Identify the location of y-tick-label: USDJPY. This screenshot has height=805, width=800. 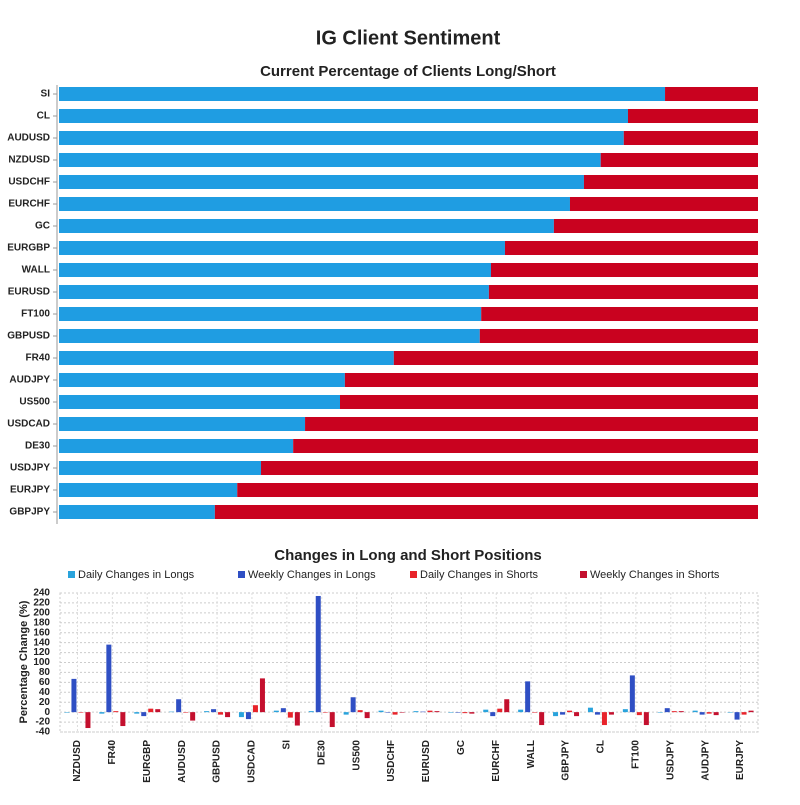
(30, 468).